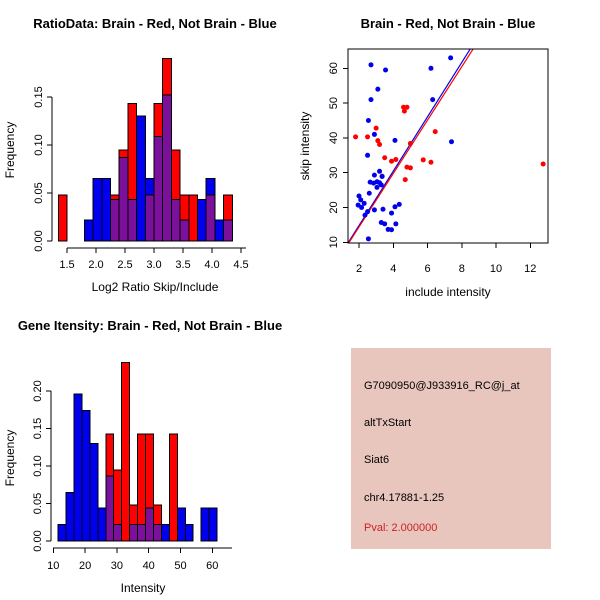 Image resolution: width=600 pixels, height=600 pixels. I want to click on event-type-text: altTxStart, so click(388, 423).